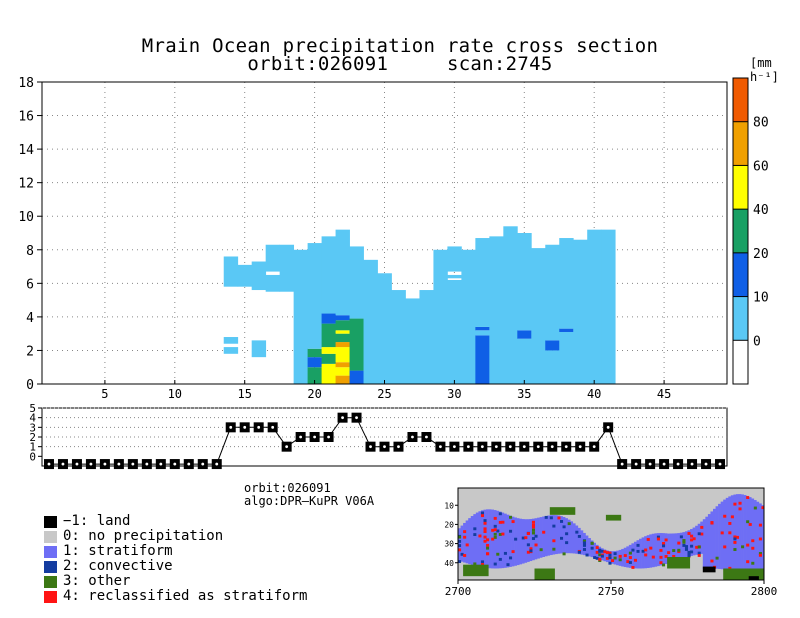 Image resolution: width=800 pixels, height=618 pixels. What do you see at coordinates (761, 210) in the screenshot?
I see `colorbar-label: 40` at bounding box center [761, 210].